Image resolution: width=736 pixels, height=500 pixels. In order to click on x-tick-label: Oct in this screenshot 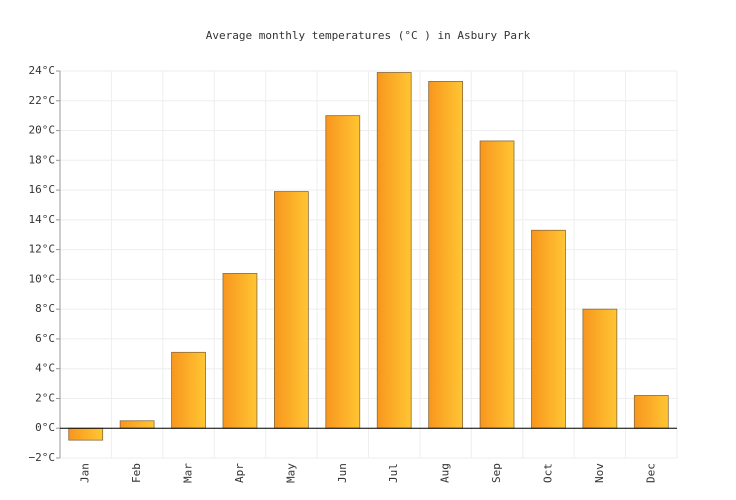, I will do `click(547, 473)`.